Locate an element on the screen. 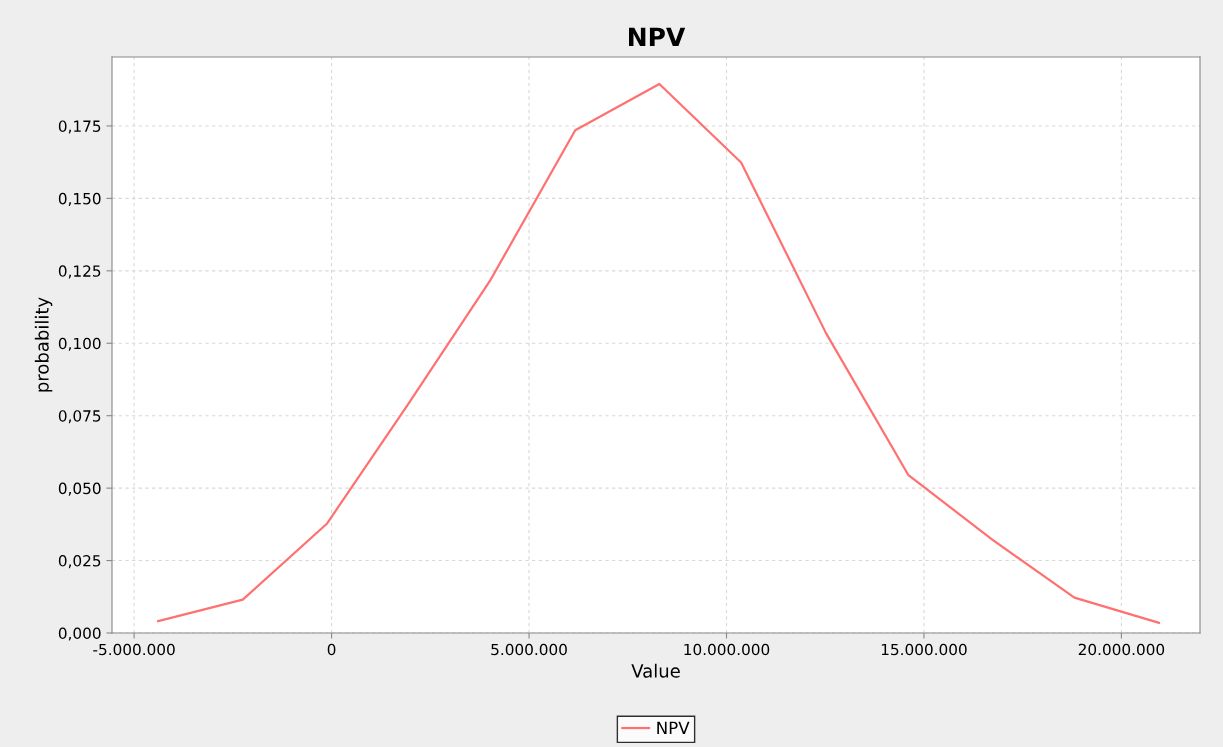 The height and width of the screenshot is (747, 1223). y-tick-label: 0,175 is located at coordinates (79, 127).